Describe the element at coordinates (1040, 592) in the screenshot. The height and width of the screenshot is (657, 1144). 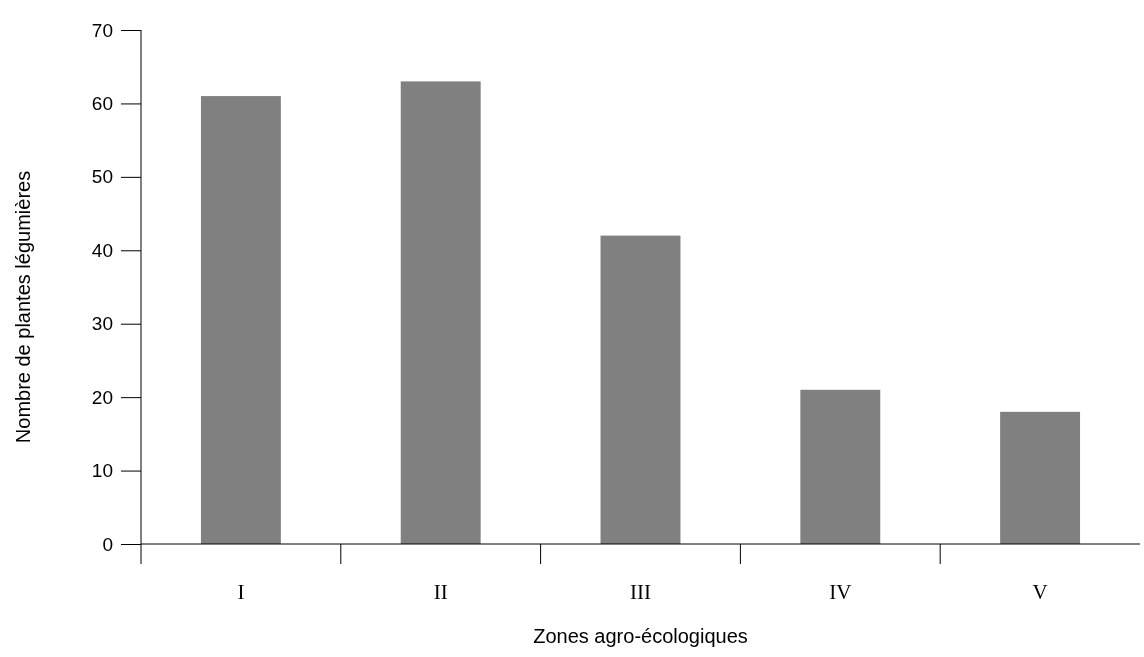
I see `x-tick-label: V` at that location.